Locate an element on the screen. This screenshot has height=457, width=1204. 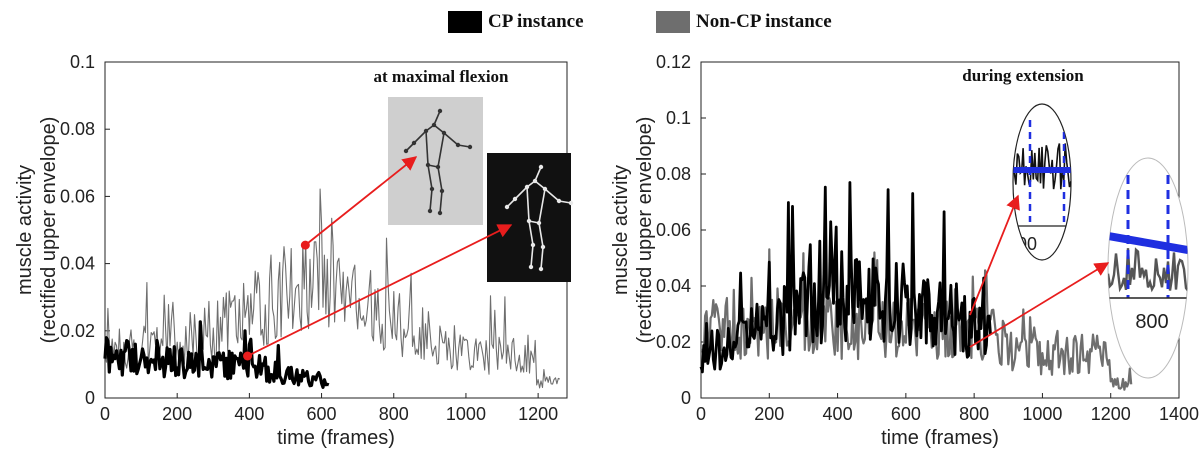
inset-2-content: 800 is located at coordinates (1148, 246).